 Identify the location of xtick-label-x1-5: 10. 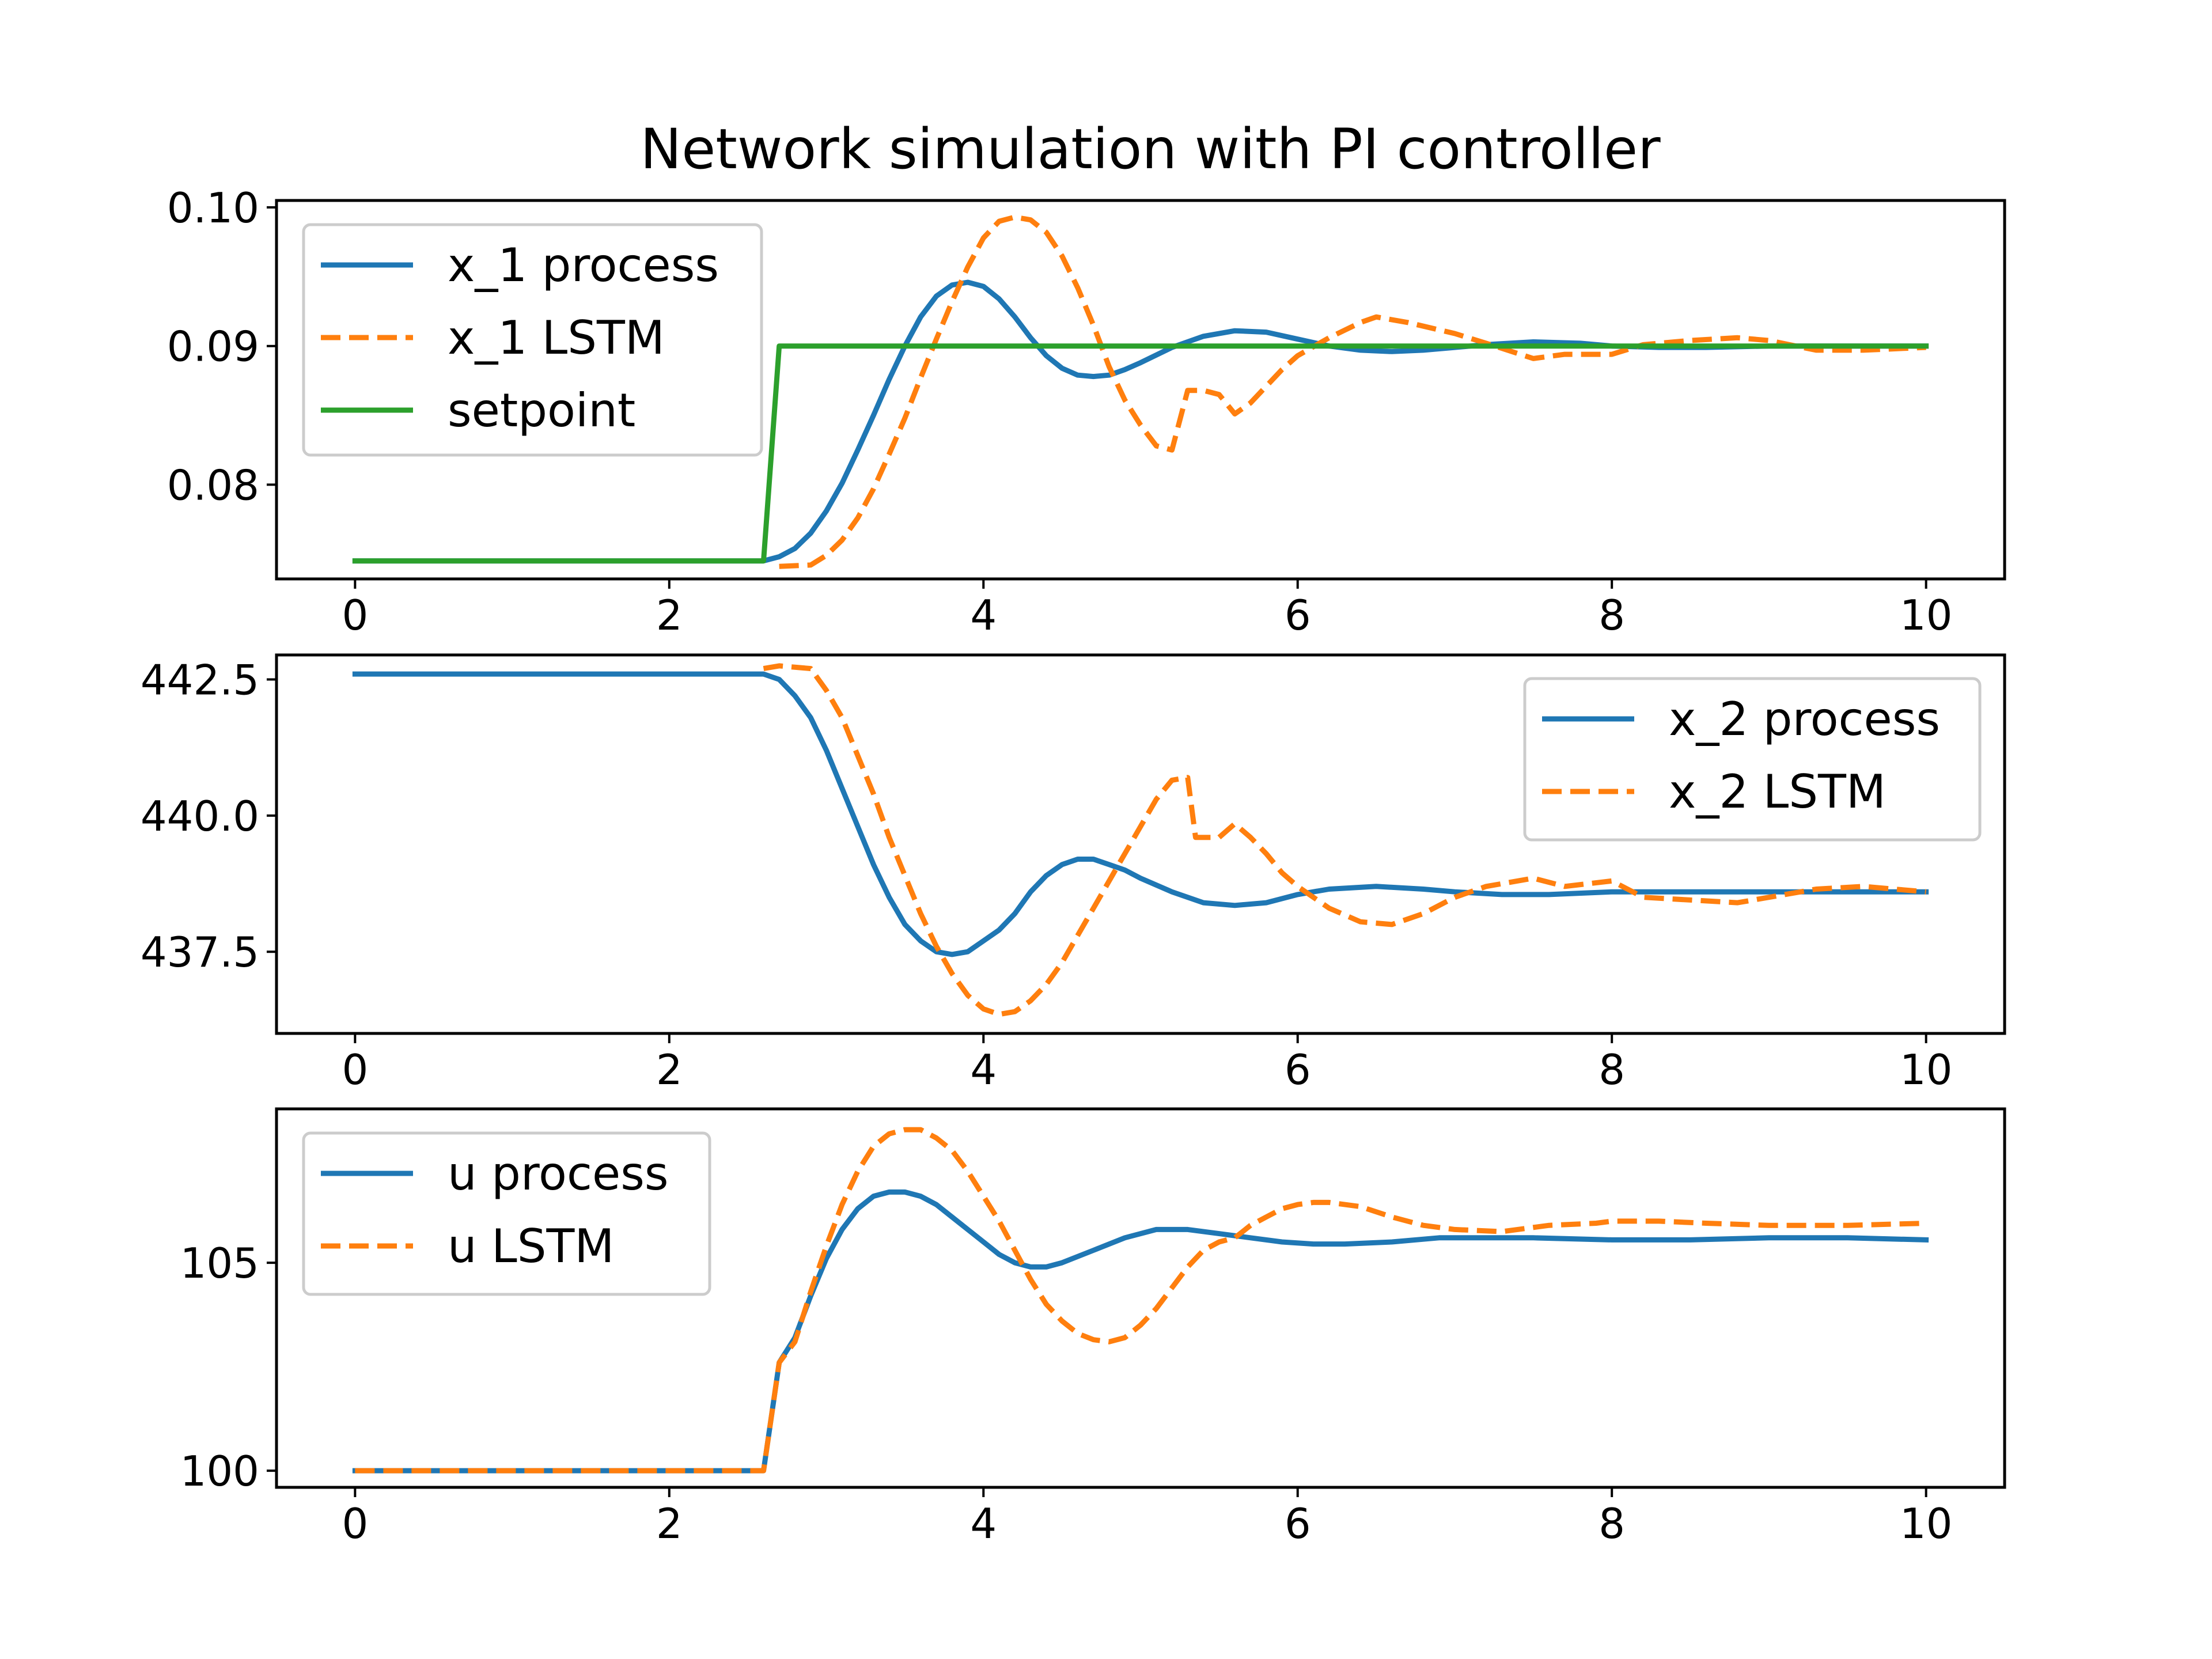
(1926, 615).